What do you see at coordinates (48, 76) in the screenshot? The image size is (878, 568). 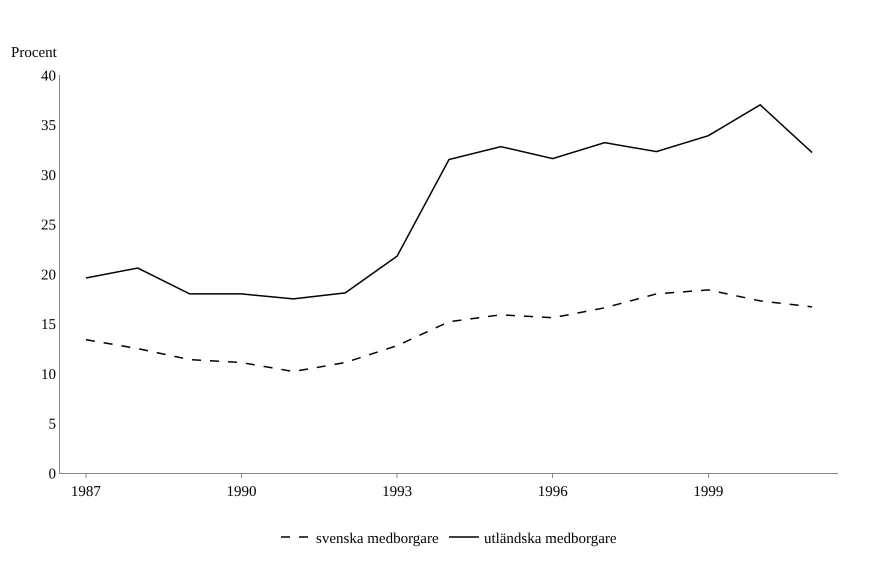 I see `y-tick-label: 40` at bounding box center [48, 76].